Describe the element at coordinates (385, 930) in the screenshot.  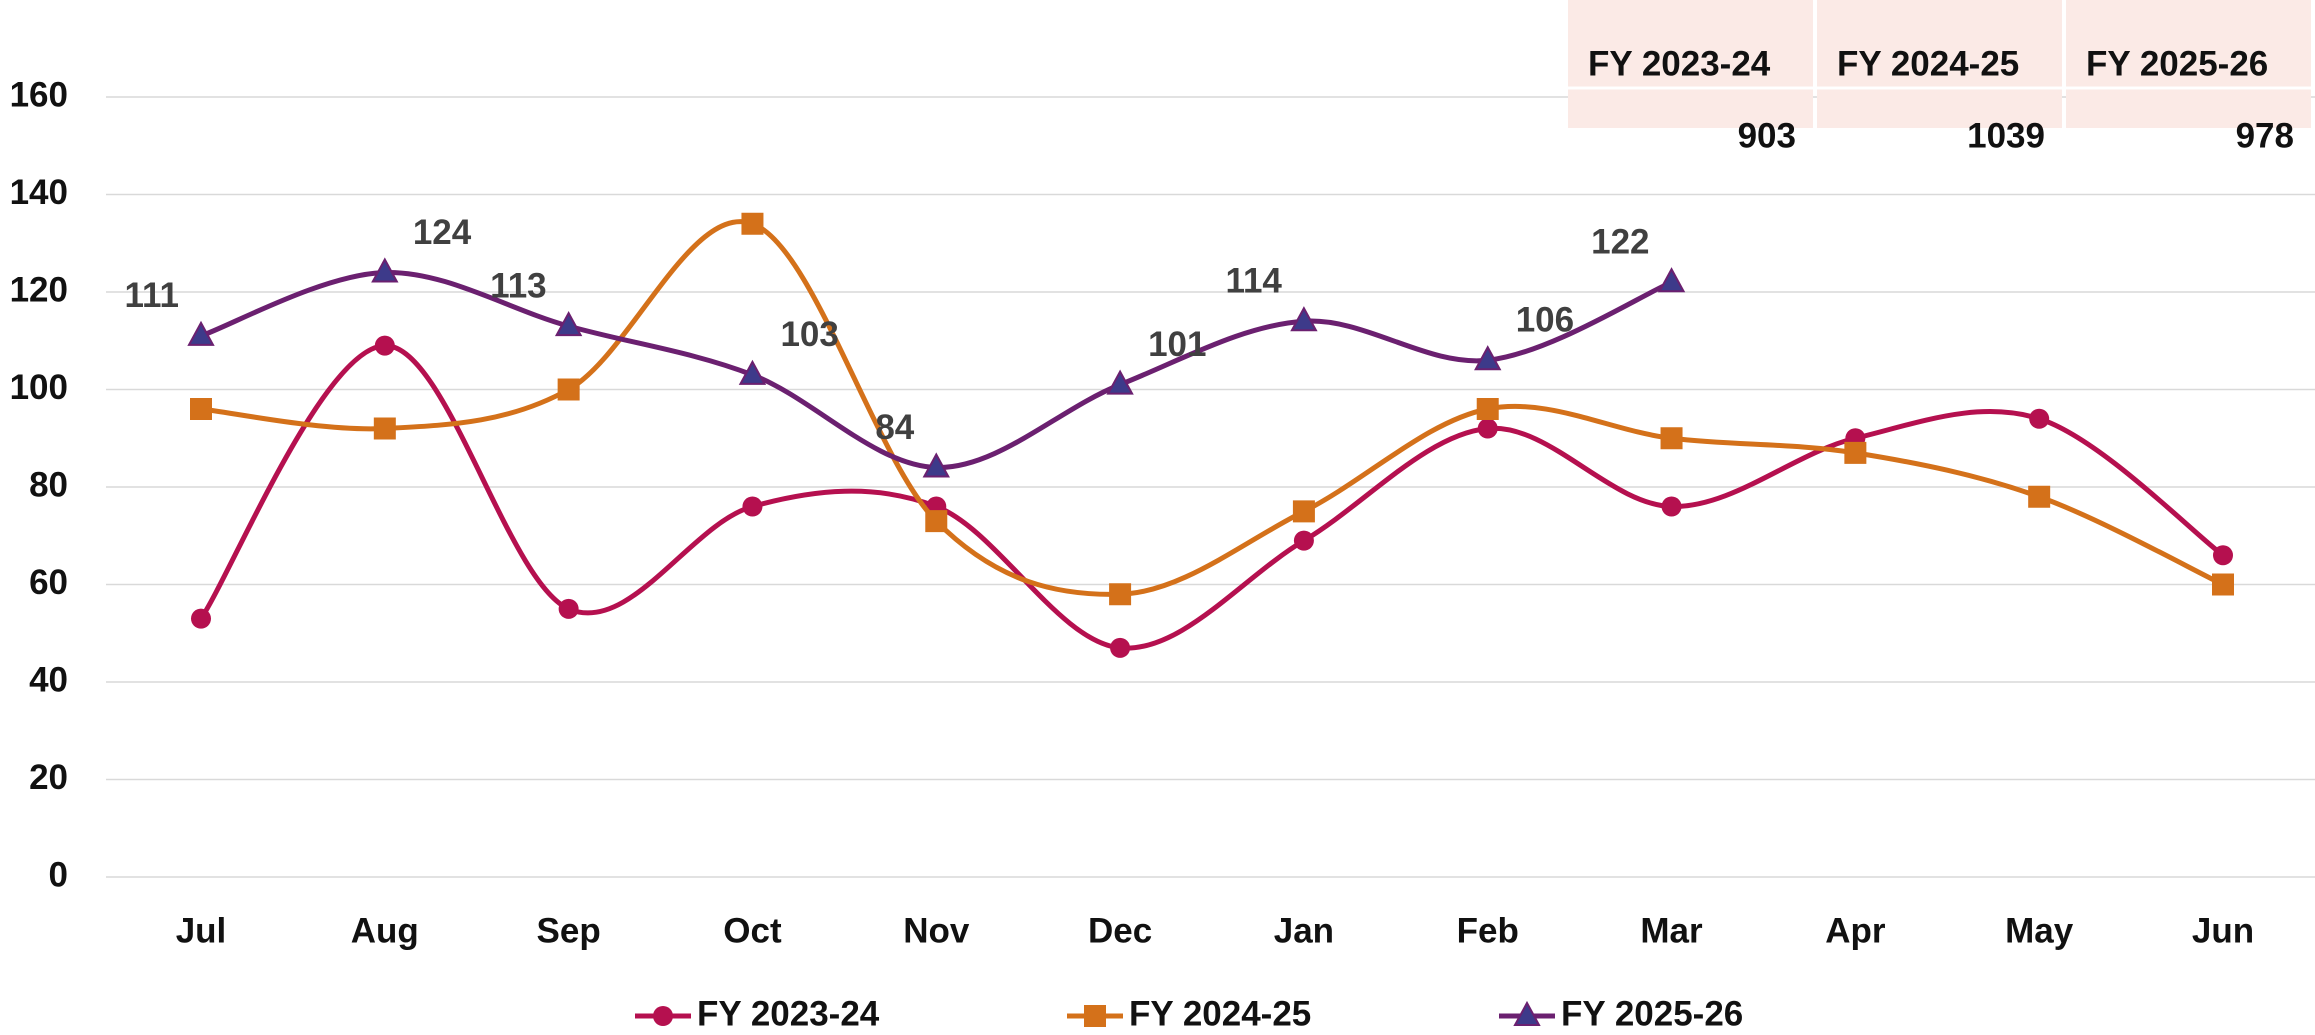
I see `x-tick-label: Aug` at that location.